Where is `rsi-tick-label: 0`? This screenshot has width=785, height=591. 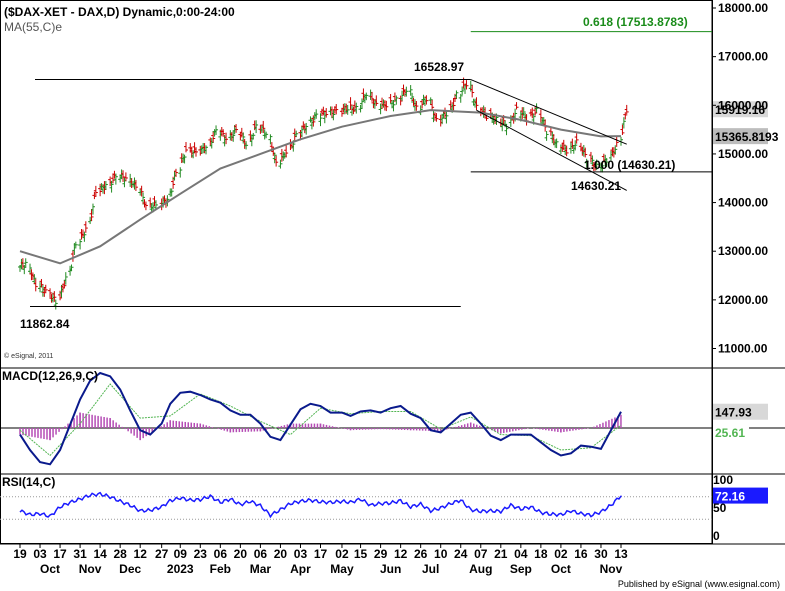
rsi-tick-label: 0 is located at coordinates (716, 536).